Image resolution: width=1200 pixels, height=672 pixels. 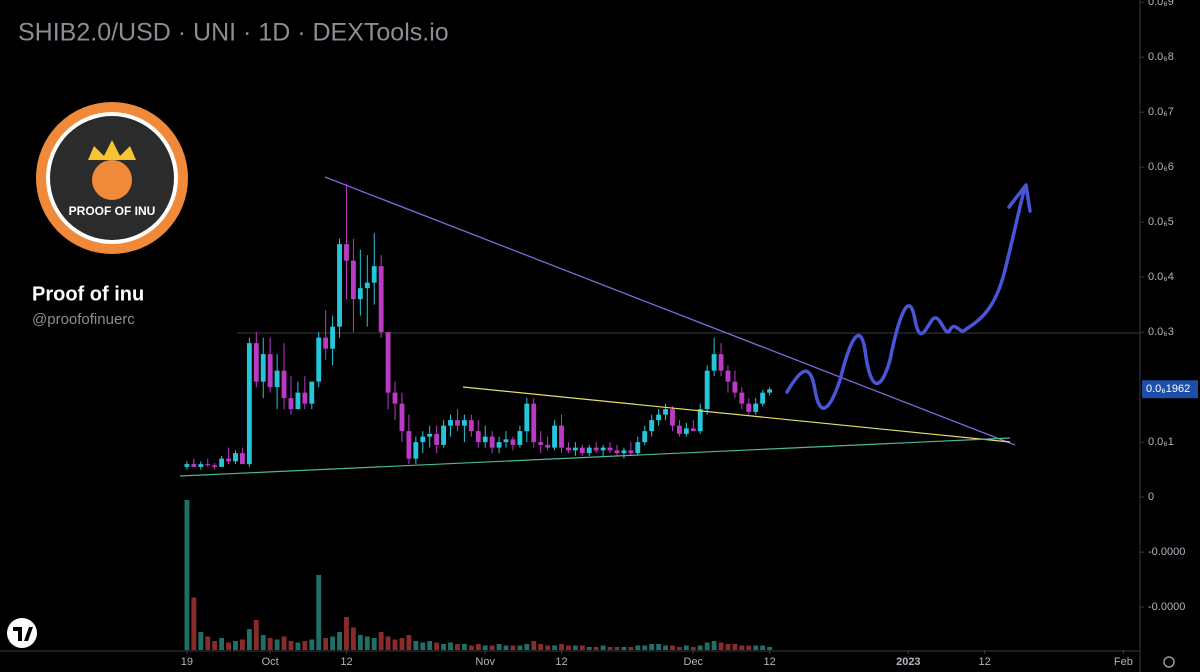 What do you see at coordinates (270, 662) in the screenshot?
I see `x-tick-label: Oct` at bounding box center [270, 662].